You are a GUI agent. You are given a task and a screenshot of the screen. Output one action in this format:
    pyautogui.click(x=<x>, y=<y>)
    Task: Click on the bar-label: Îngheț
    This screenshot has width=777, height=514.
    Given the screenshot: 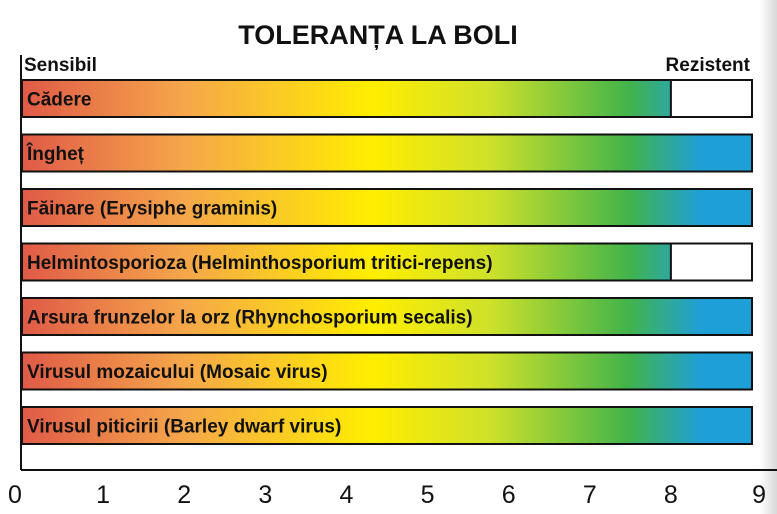 What is the action you would take?
    pyautogui.click(x=55, y=154)
    